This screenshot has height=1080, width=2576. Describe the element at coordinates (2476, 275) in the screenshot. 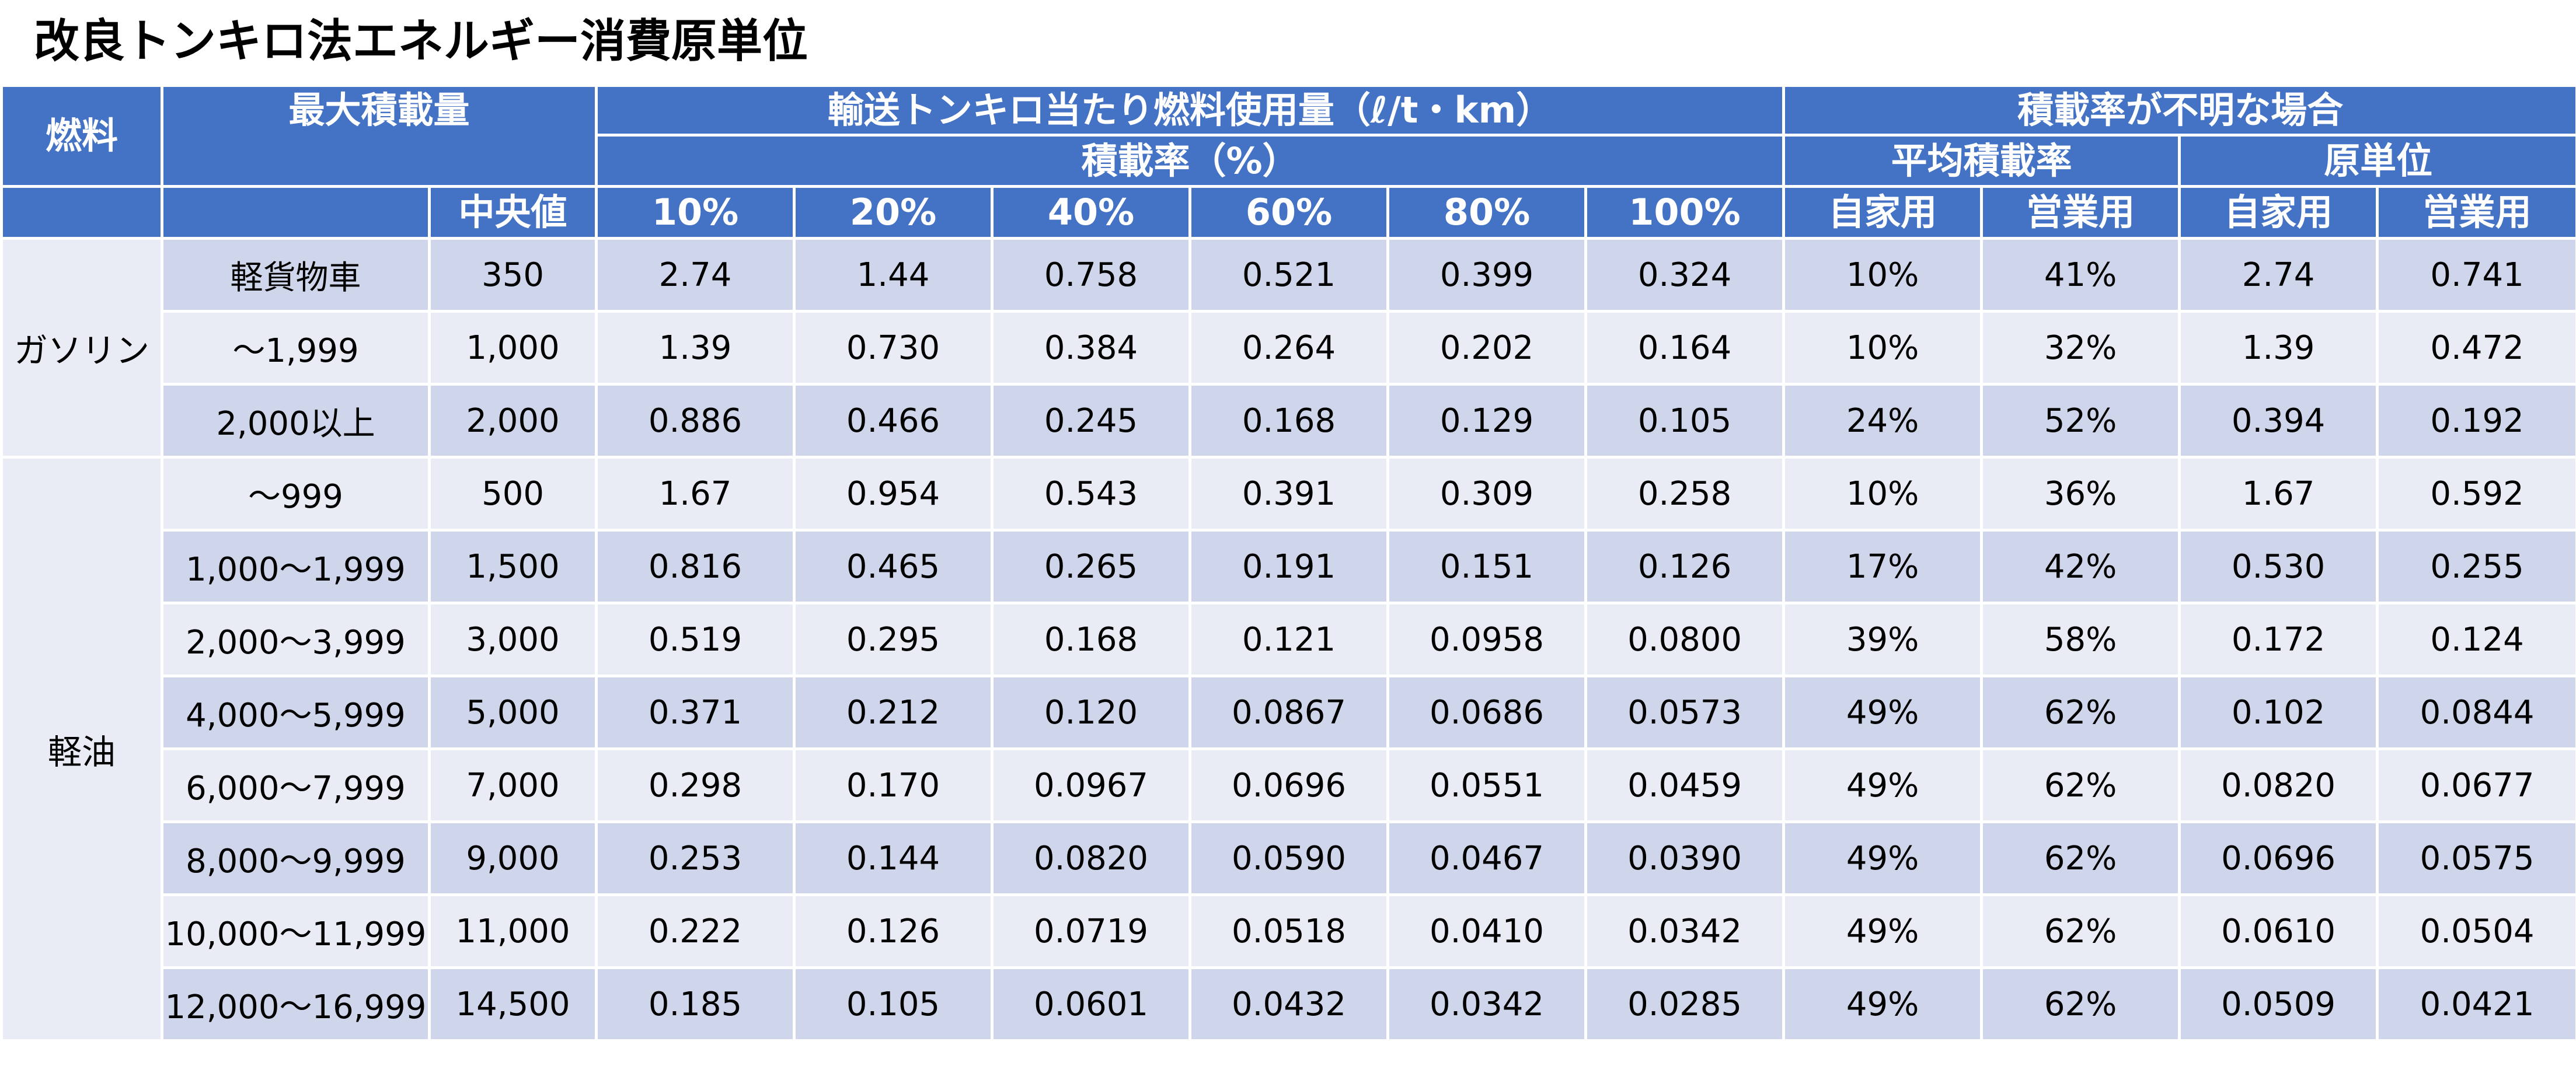

I see `unit-business-use-cell: 0.741` at that location.